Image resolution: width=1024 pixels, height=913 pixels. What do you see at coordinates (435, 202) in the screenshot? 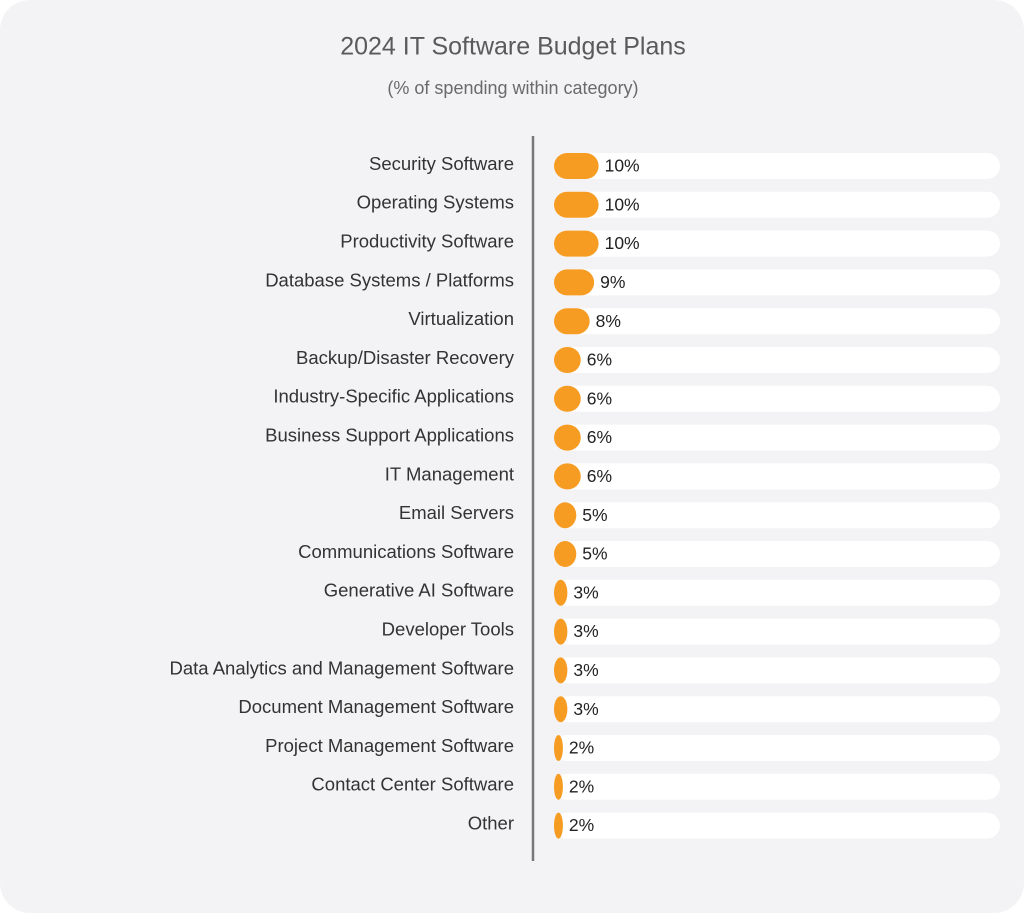
I see `category-label: Operating Systems` at bounding box center [435, 202].